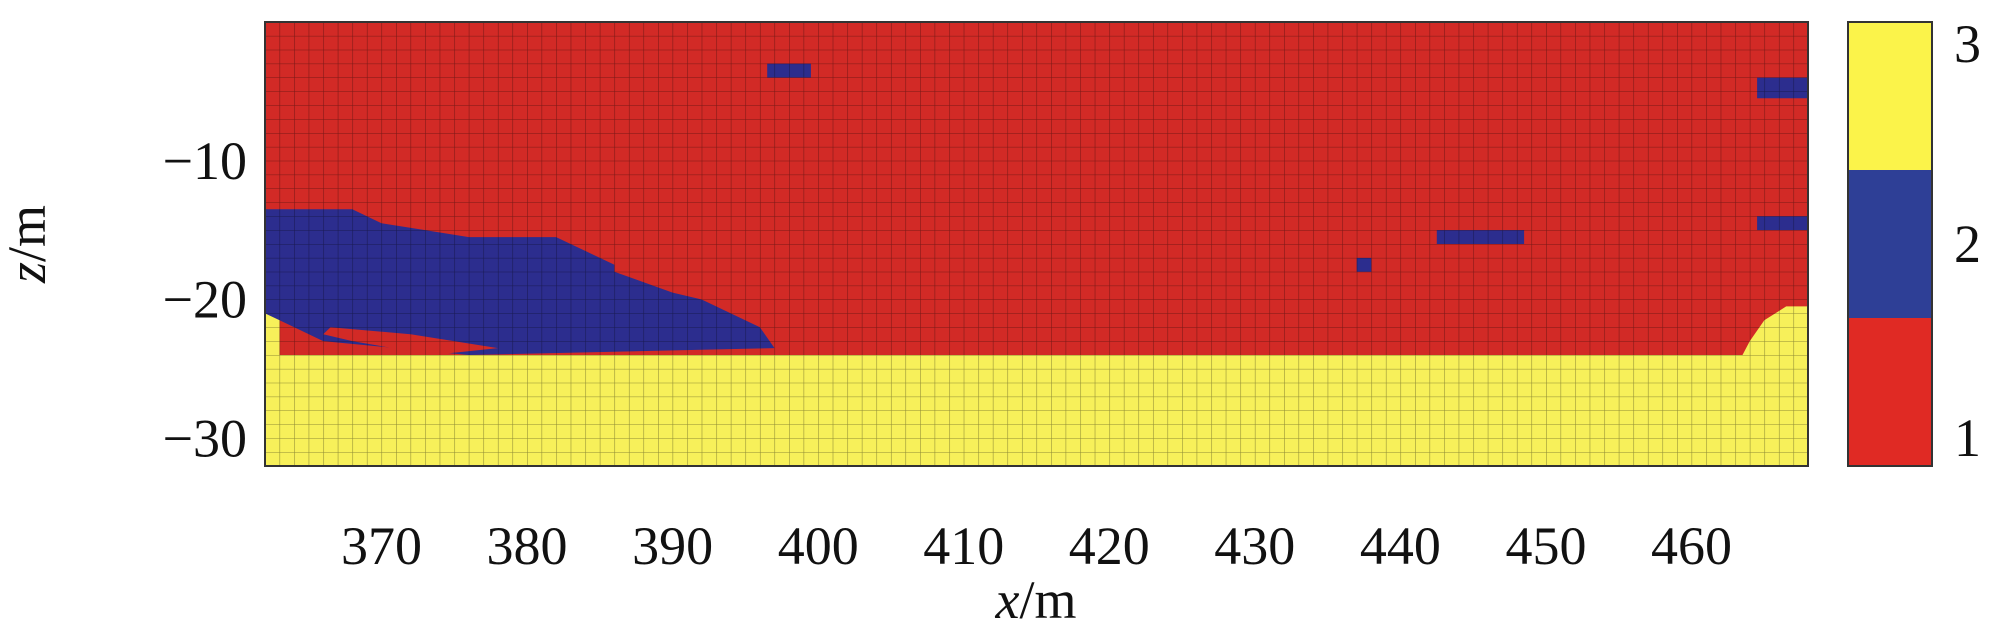 The width and height of the screenshot is (2009, 629). I want to click on x-axis-ticks: 370 380 390 400 410 420 430 440 450 460, so click(1036, 546).